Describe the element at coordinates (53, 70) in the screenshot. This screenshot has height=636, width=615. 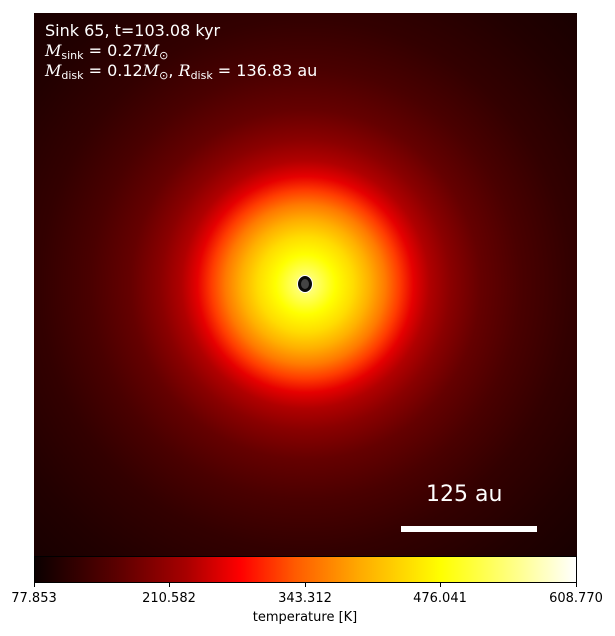
I see `m-disk-symbol: M` at that location.